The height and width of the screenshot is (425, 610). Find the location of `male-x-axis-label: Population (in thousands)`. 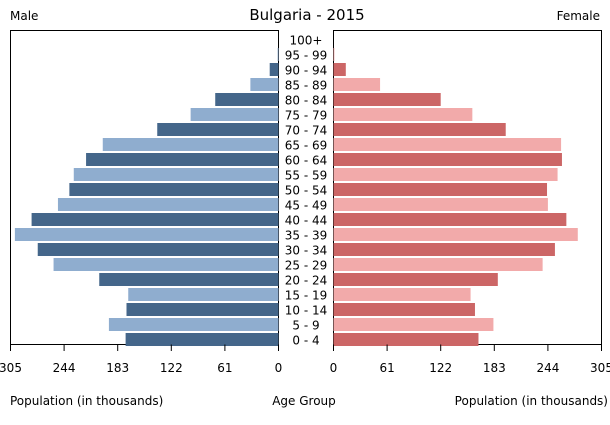

male-x-axis-label: Population (in thousands) is located at coordinates (86, 401).